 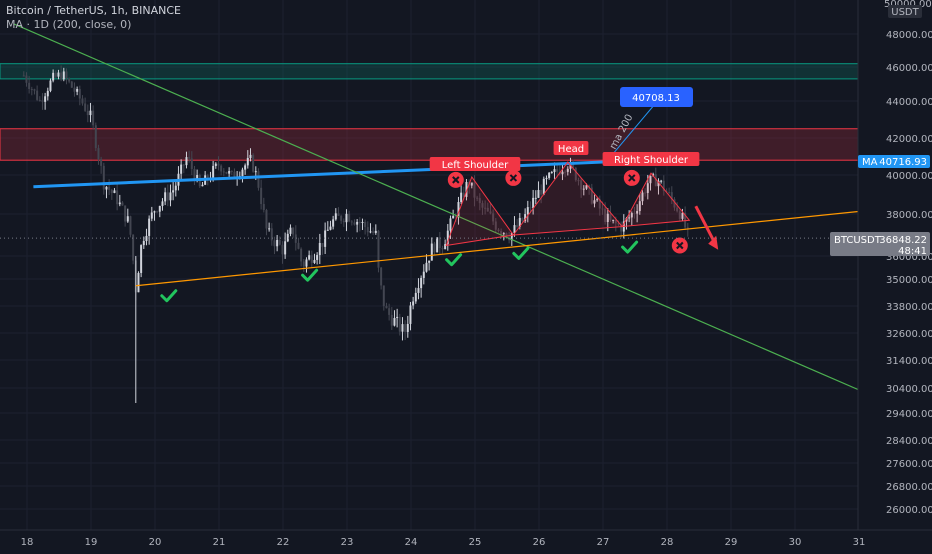 What do you see at coordinates (909, 361) in the screenshot?
I see `price-tick-label: 31400.00` at bounding box center [909, 361].